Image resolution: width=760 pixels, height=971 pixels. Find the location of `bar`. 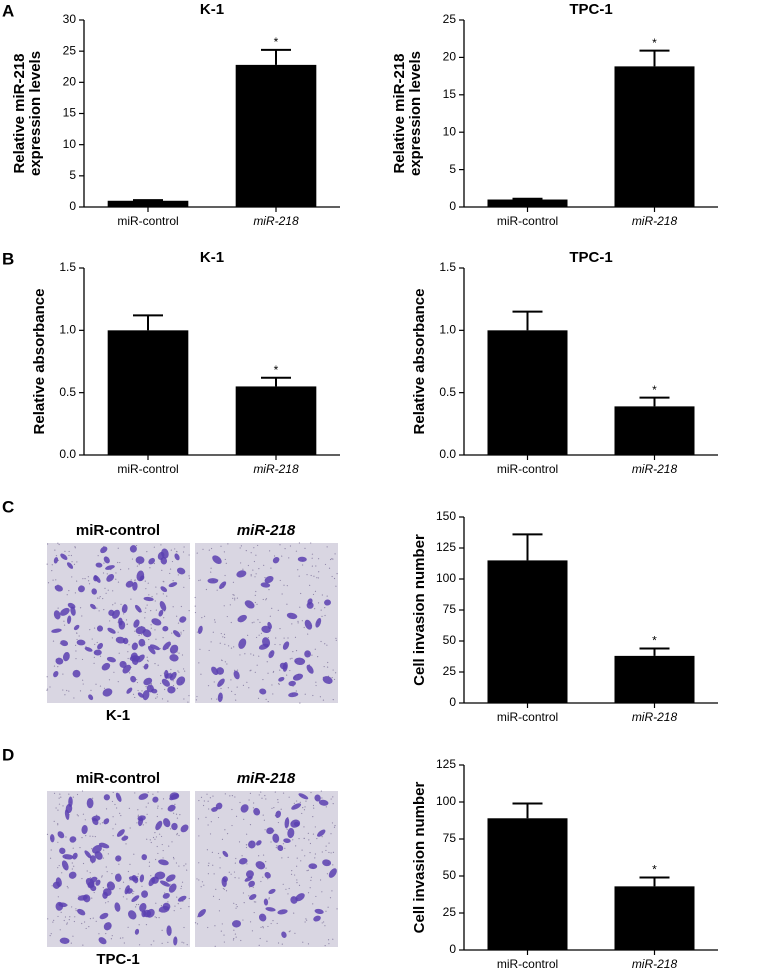

bar is located at coordinates (148, 203).